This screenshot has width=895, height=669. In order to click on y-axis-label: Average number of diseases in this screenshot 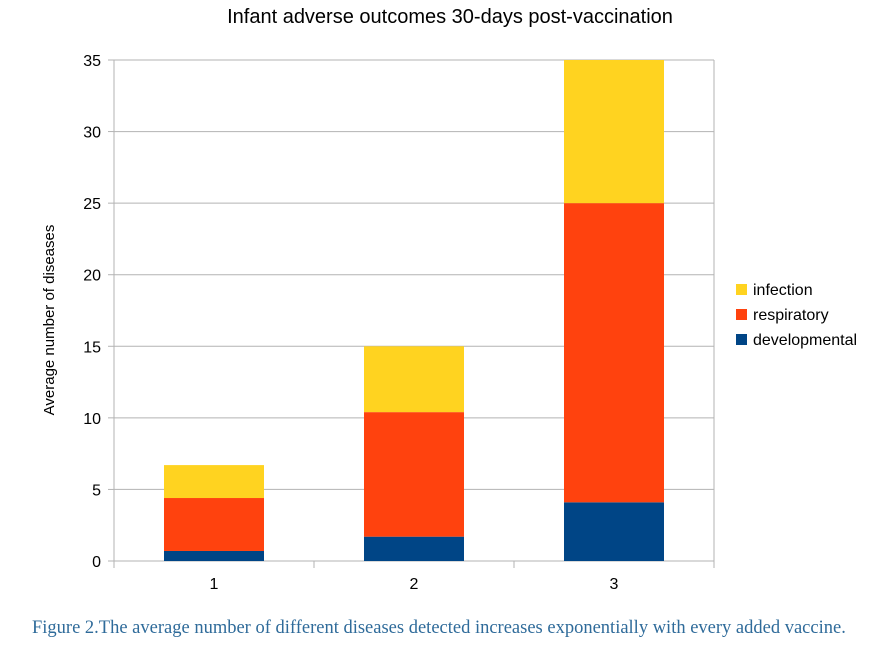, I will do `click(49, 320)`.